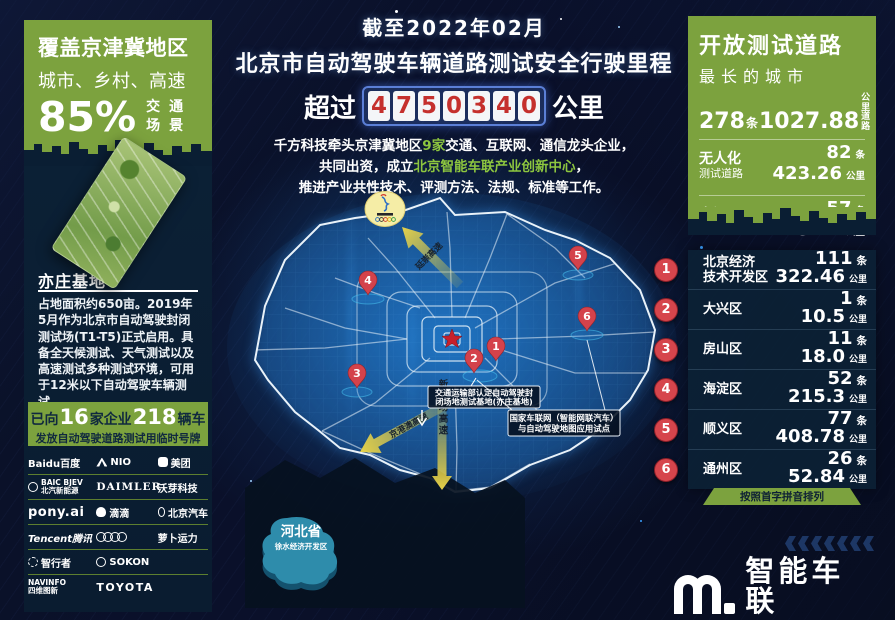 The image size is (895, 620). What do you see at coordinates (177, 489) in the screenshot?
I see `woya-logo: 沃芽科技` at bounding box center [177, 489].